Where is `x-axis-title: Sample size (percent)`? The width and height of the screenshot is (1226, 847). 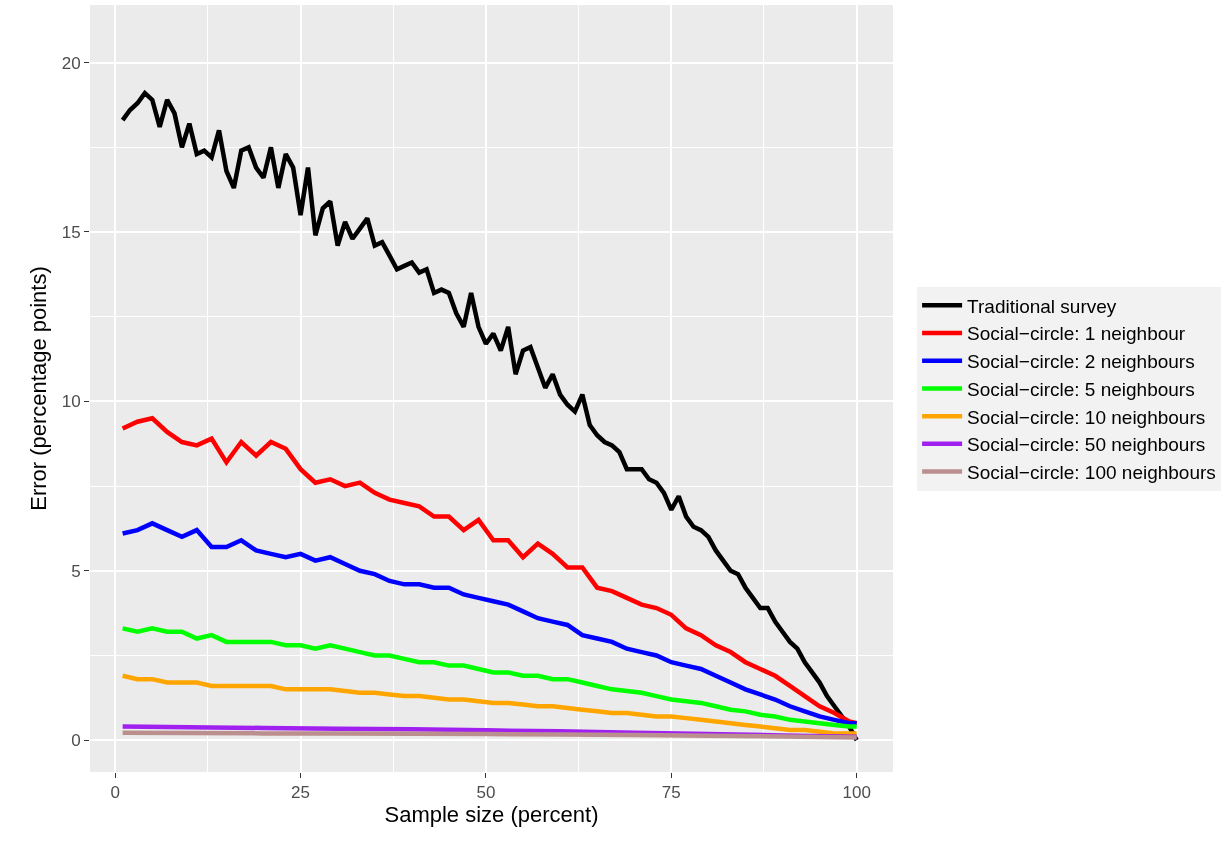 x-axis-title: Sample size (percent) is located at coordinates (491, 815).